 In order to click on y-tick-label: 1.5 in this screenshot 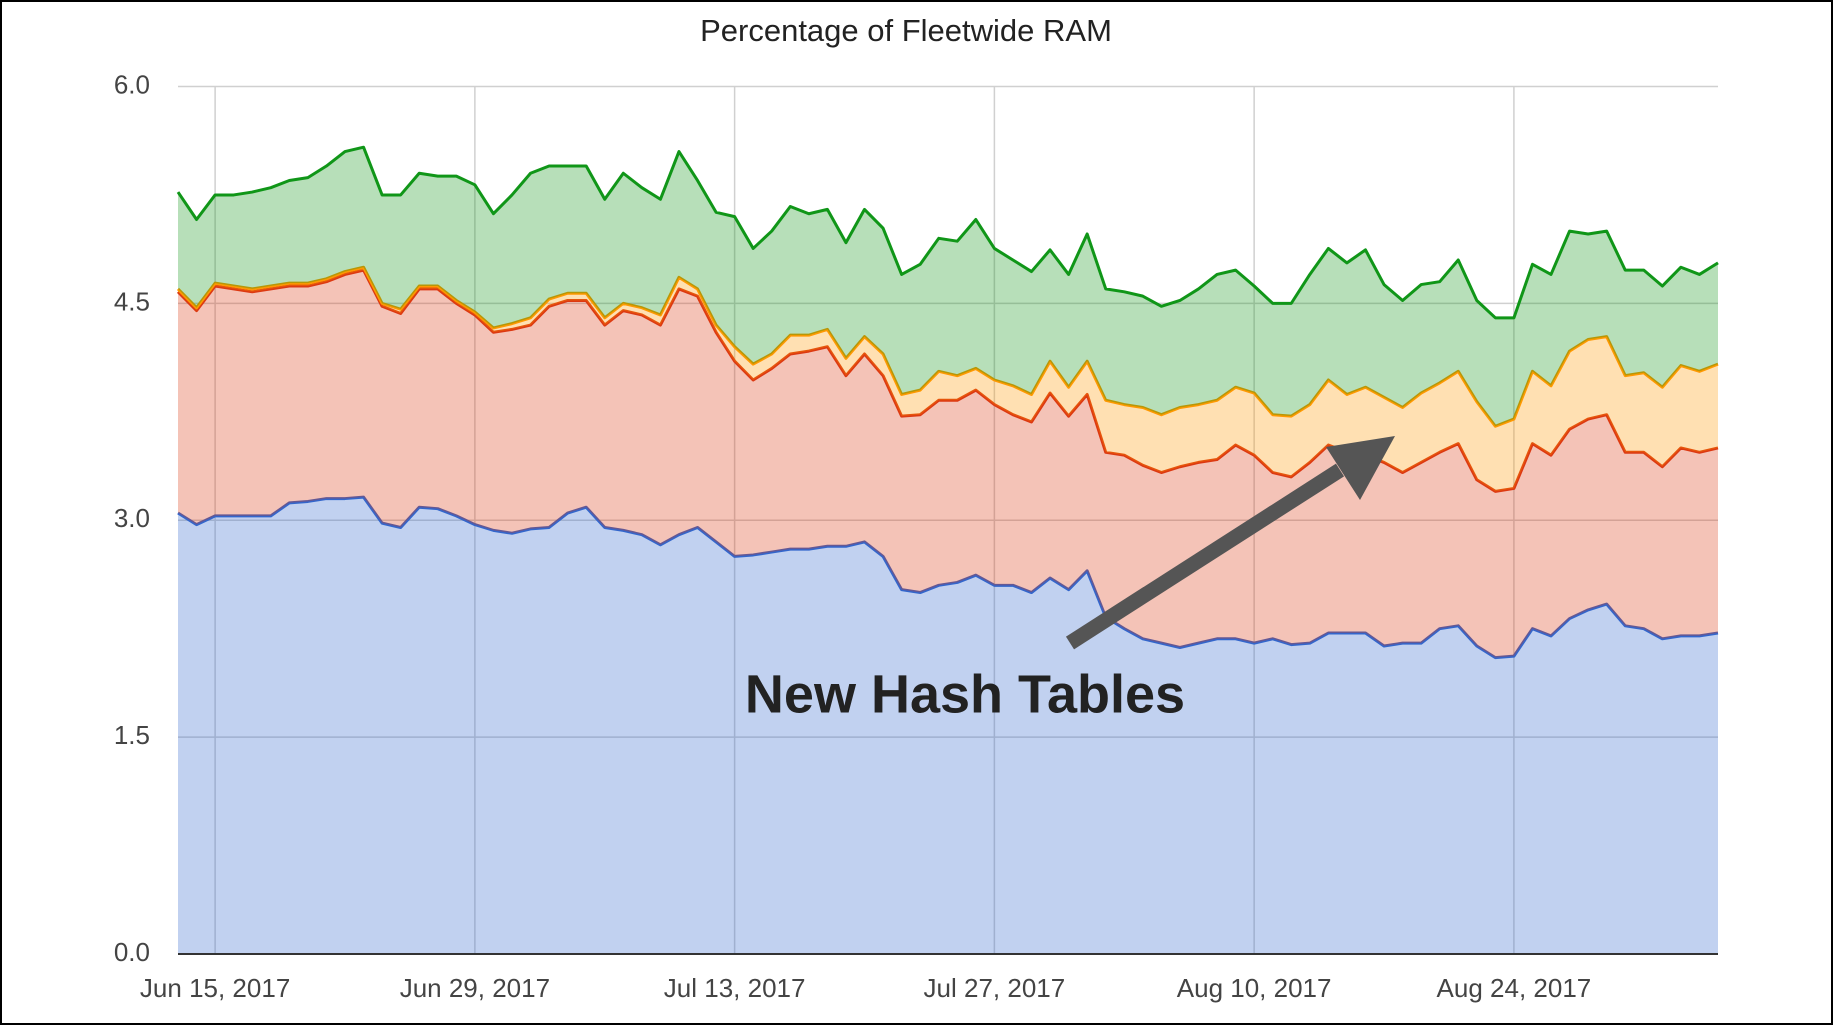, I will do `click(132, 735)`.